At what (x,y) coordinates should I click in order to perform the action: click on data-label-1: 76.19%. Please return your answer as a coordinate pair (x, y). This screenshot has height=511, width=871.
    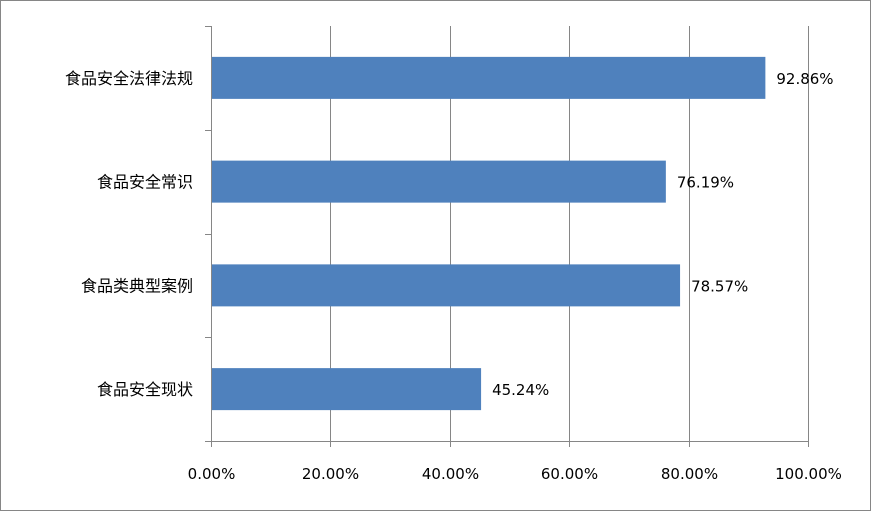
    Looking at the image, I should click on (705, 183).